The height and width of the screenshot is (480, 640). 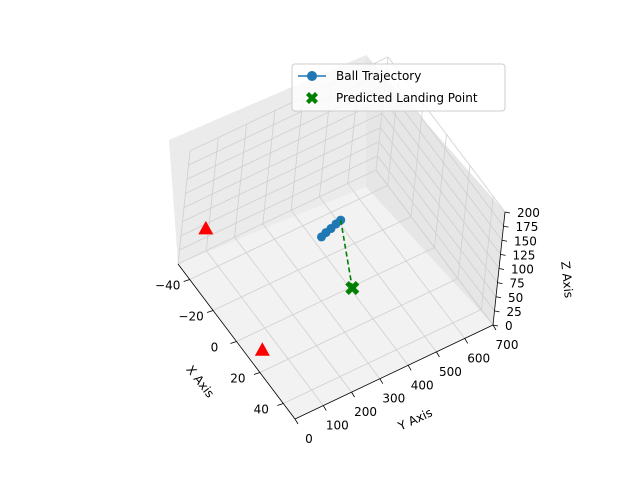 I want to click on legend-trajectory-marker, so click(x=312, y=76).